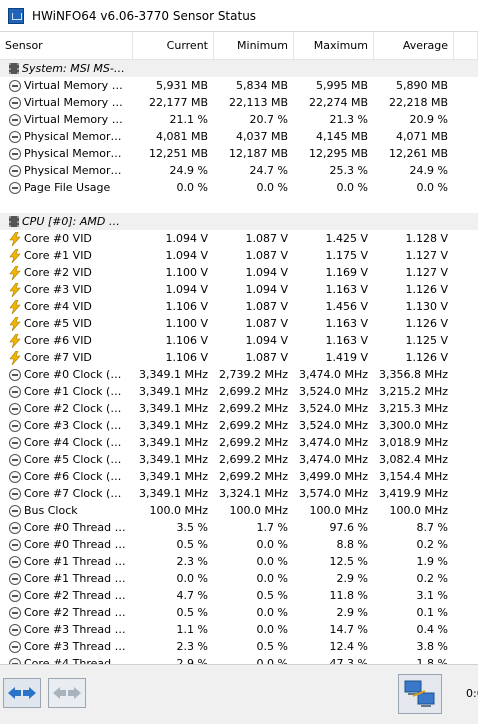 This screenshot has width=478, height=724. Describe the element at coordinates (418, 510) in the screenshot. I see `average-value: 100.0 MHz` at that location.